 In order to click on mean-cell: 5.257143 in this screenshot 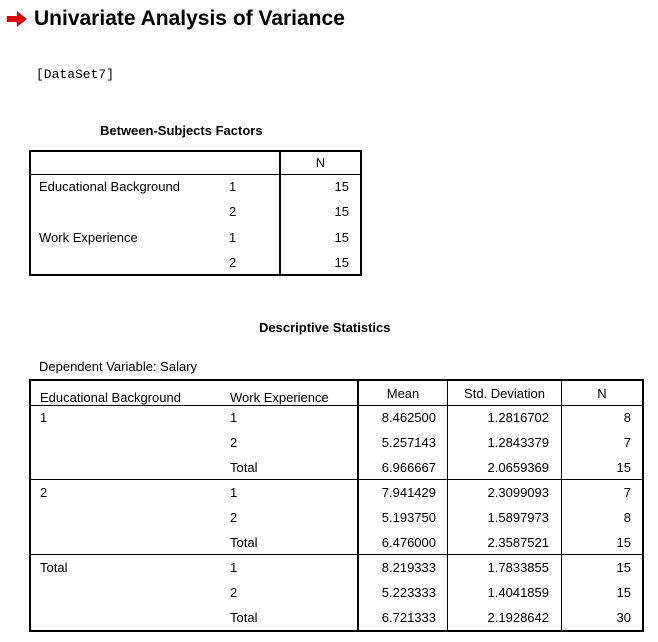, I will do `click(408, 442)`.